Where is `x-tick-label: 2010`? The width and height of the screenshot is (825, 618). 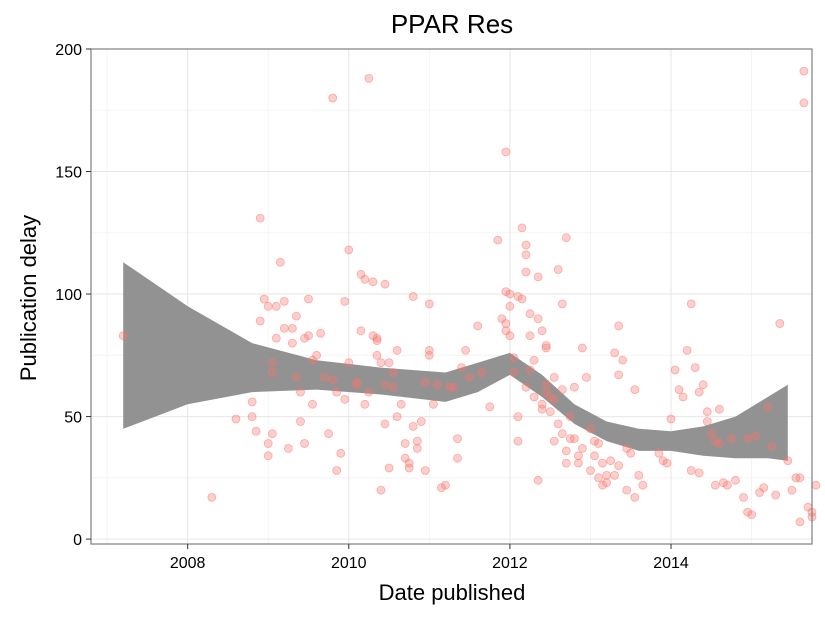 x-tick-label: 2010 is located at coordinates (349, 563).